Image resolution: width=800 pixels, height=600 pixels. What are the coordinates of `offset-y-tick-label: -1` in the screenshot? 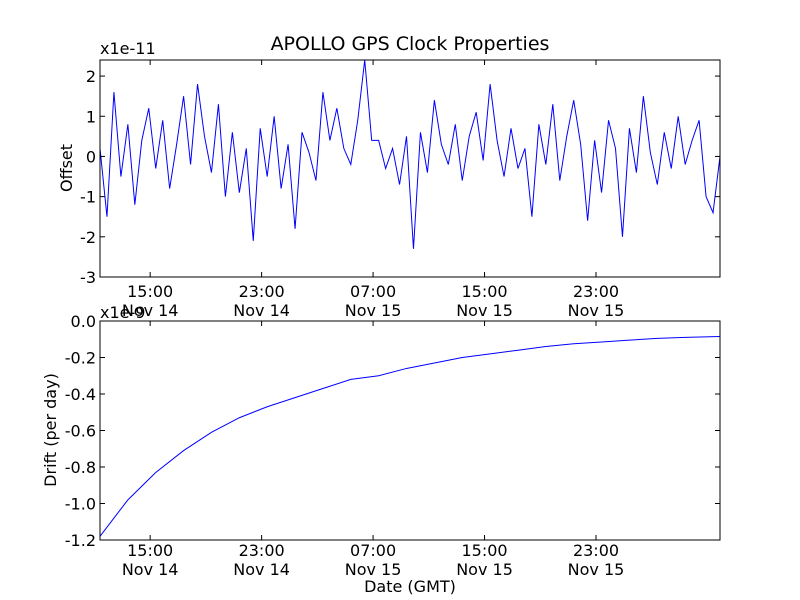 It's located at (88, 197).